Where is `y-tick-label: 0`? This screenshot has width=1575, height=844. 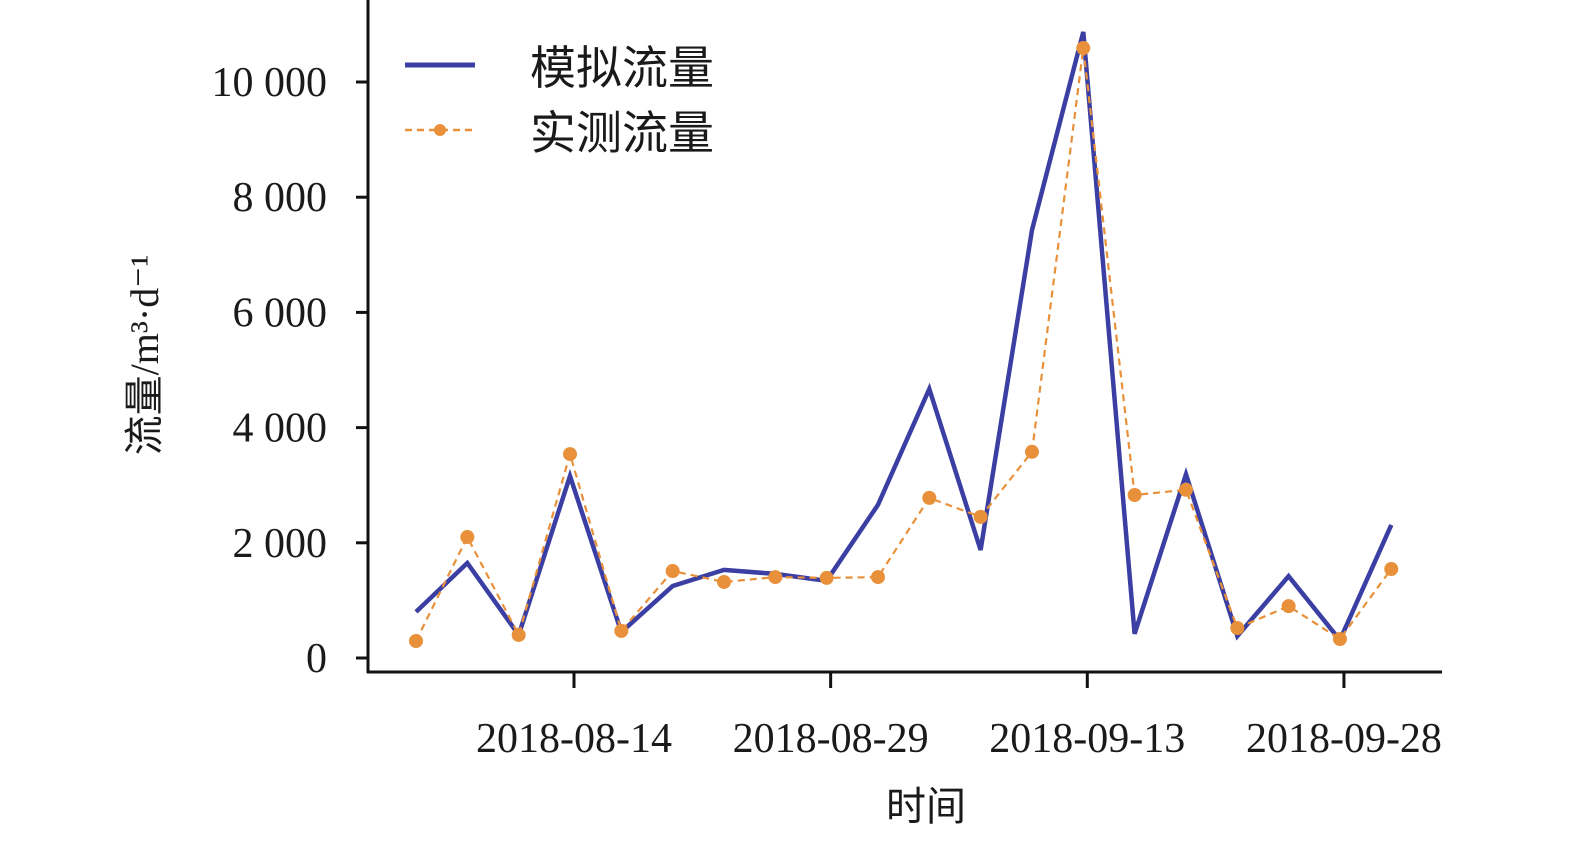
y-tick-label: 0 is located at coordinates (316, 659).